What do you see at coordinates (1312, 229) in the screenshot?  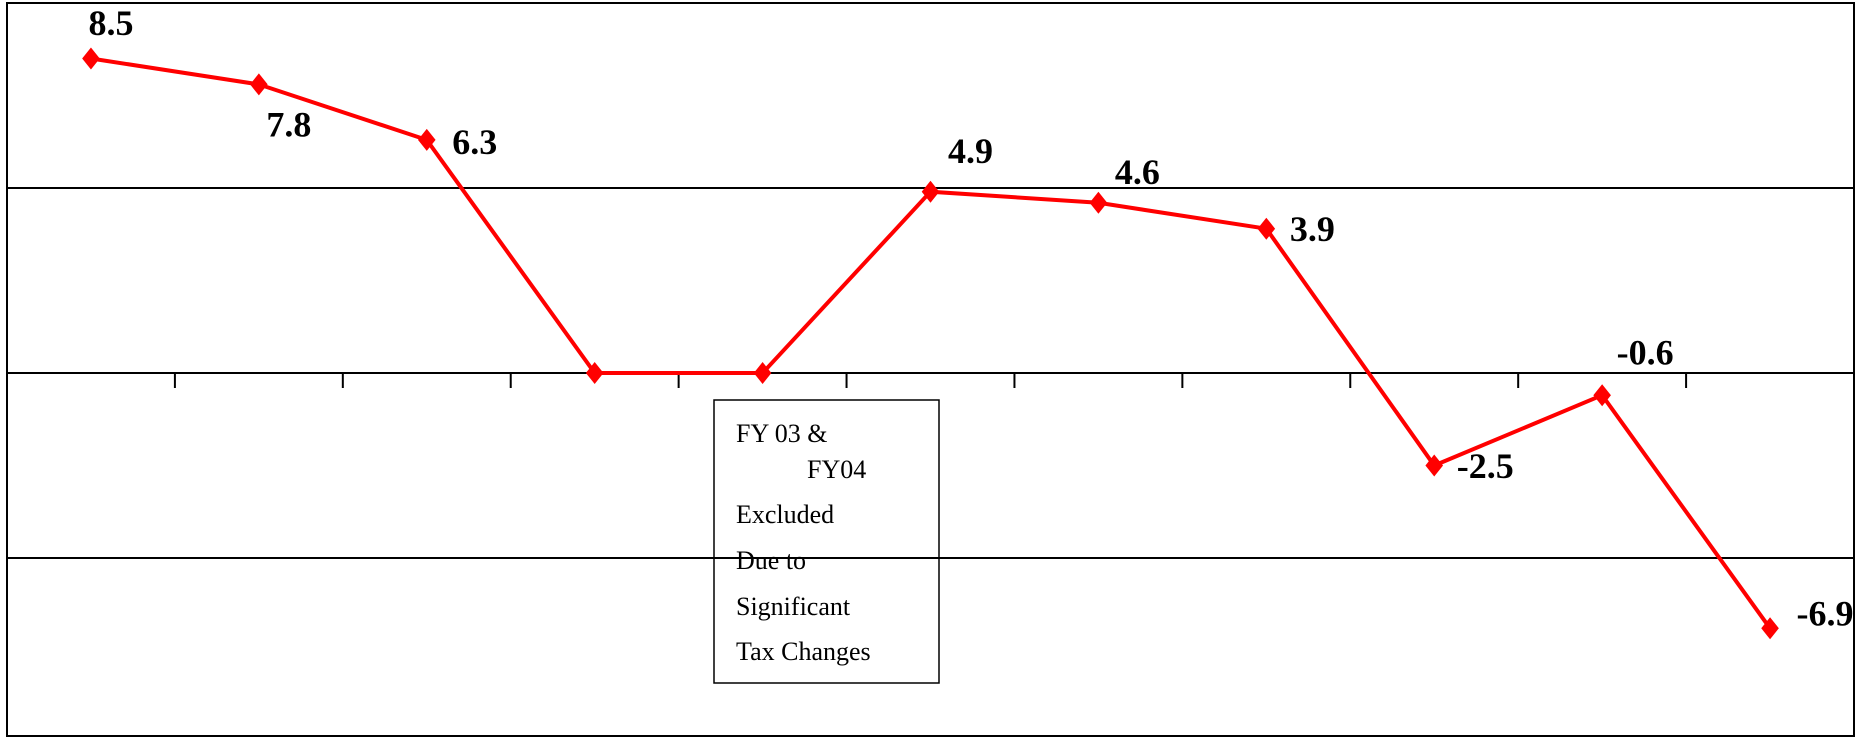 I see `data-label: 3.9` at bounding box center [1312, 229].